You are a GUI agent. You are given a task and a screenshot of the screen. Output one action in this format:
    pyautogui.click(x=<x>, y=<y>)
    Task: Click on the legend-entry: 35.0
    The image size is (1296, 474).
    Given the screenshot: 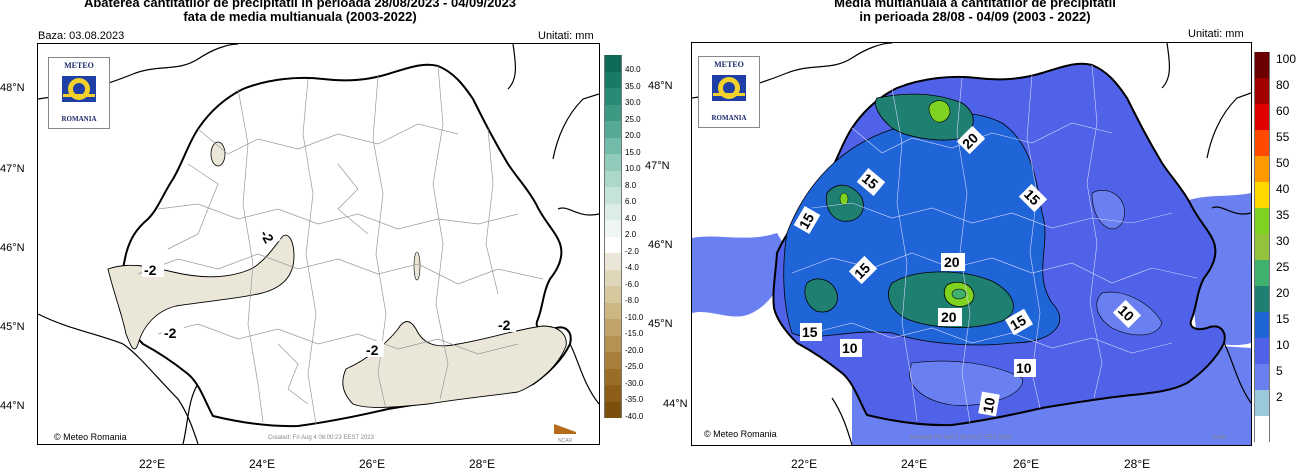 What is the action you would take?
    pyautogui.click(x=622, y=82)
    